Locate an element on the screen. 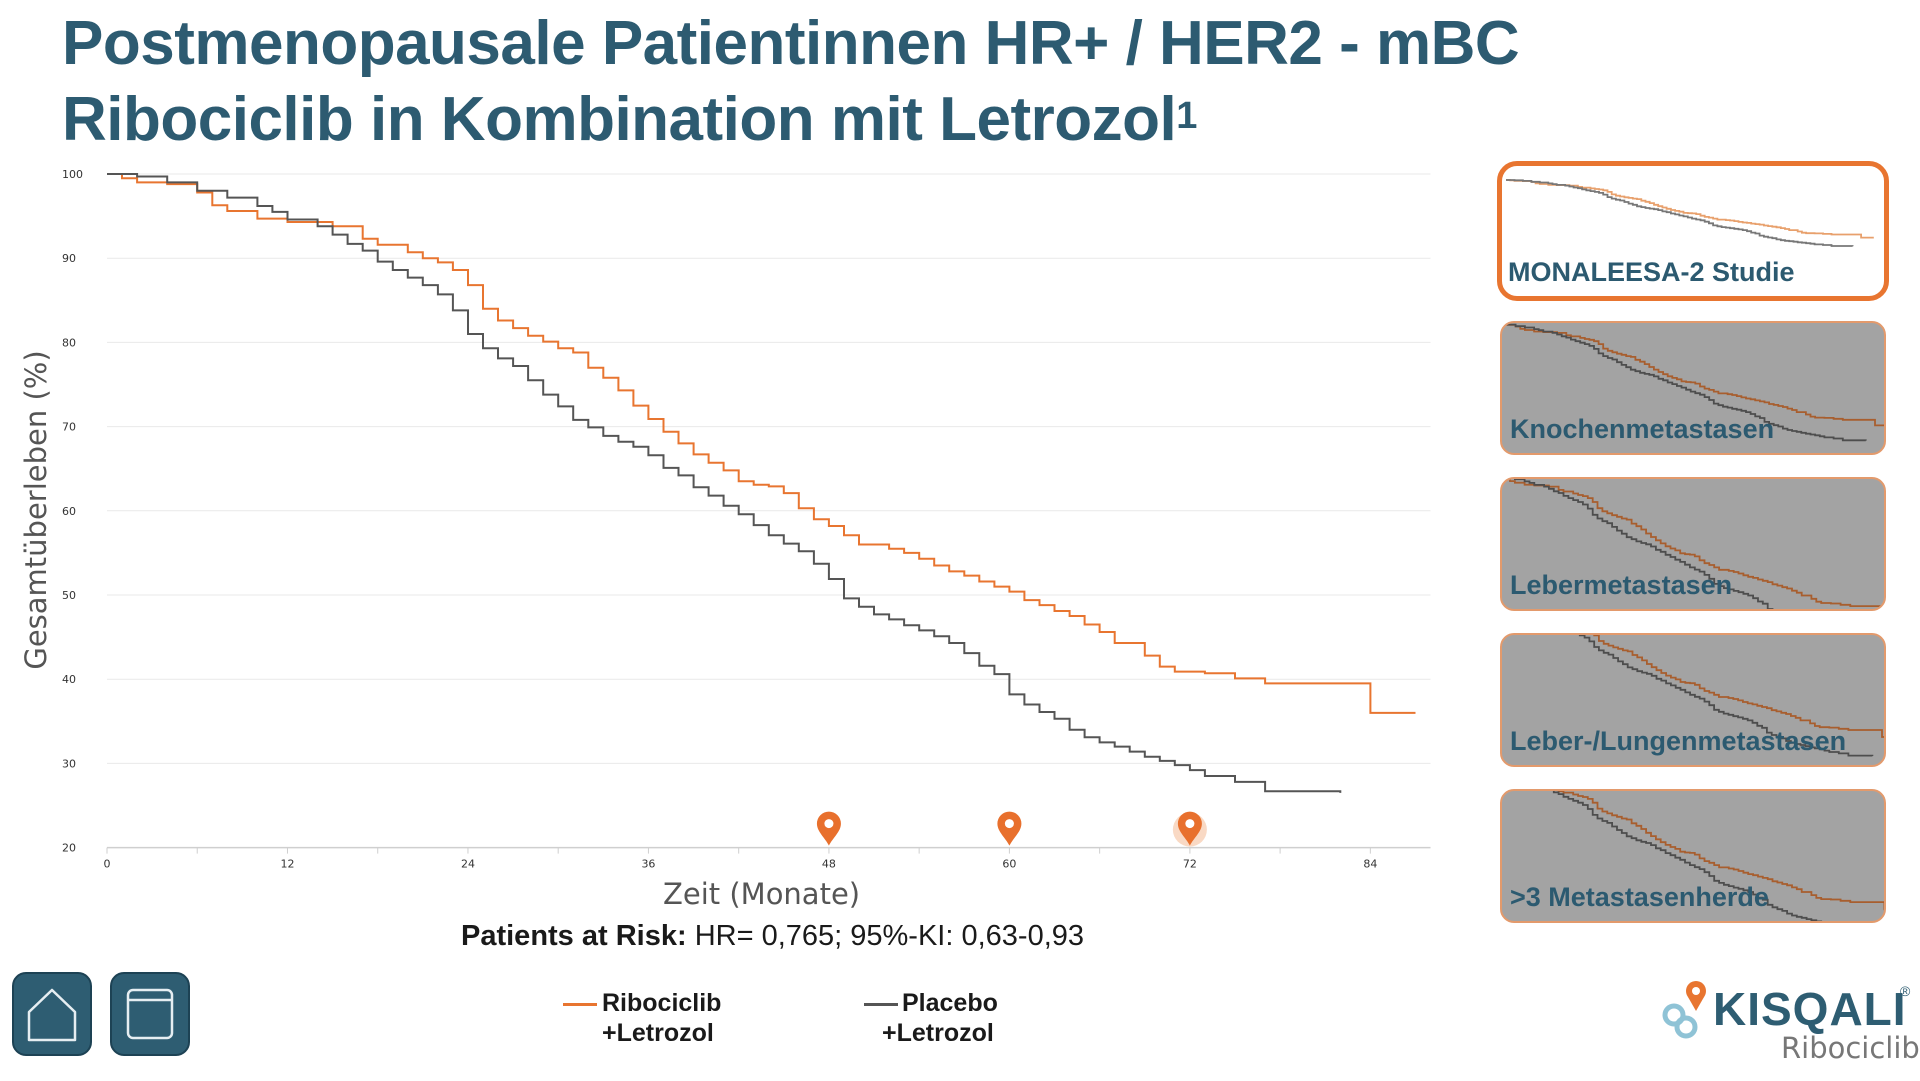 The height and width of the screenshot is (1081, 1920). chart-markers is located at coordinates (1011, 829).